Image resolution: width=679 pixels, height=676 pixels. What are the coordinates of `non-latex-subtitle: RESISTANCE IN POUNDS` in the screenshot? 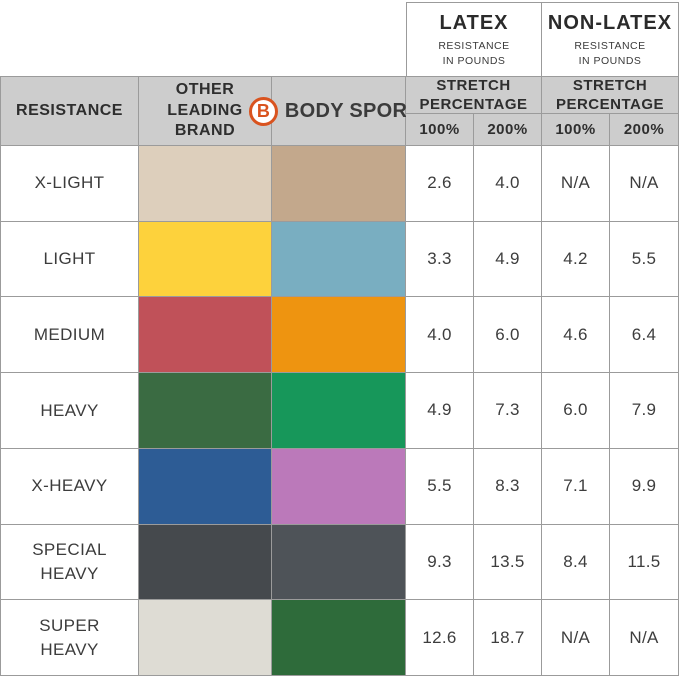 It's located at (610, 53).